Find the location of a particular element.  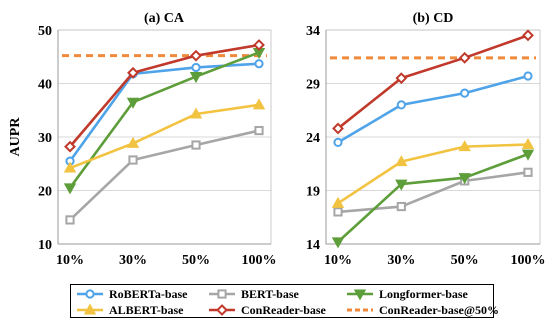

legend-label: RoBERTa-base is located at coordinates (148, 293).